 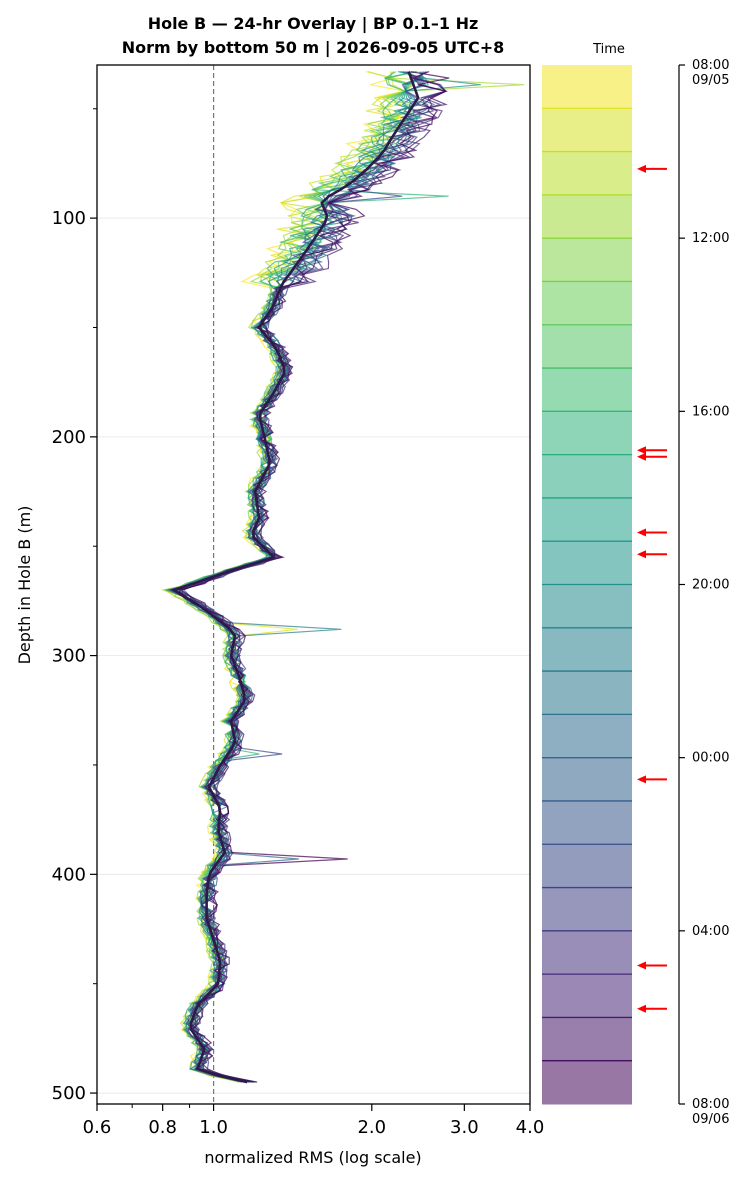 What do you see at coordinates (69, 218) in the screenshot?
I see `y-tick-label: 100` at bounding box center [69, 218].